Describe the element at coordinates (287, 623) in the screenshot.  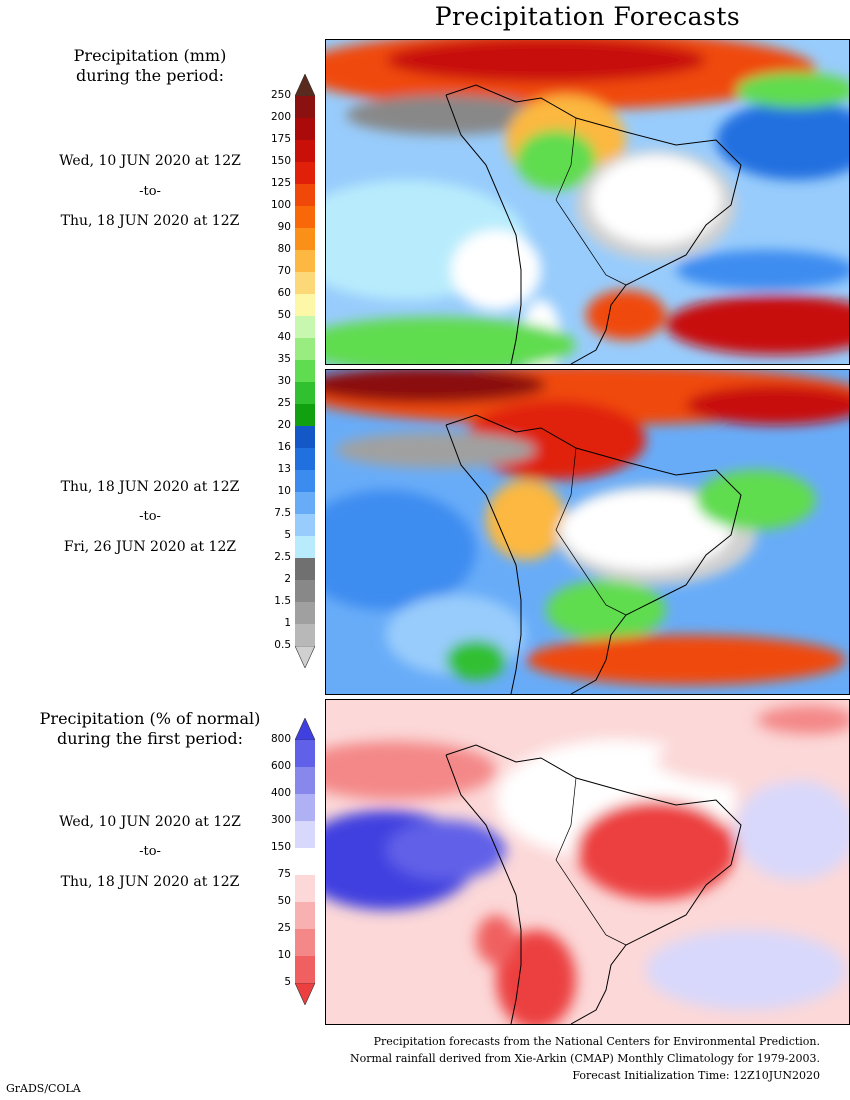
I see `precip-colorbar-label: 1` at that location.